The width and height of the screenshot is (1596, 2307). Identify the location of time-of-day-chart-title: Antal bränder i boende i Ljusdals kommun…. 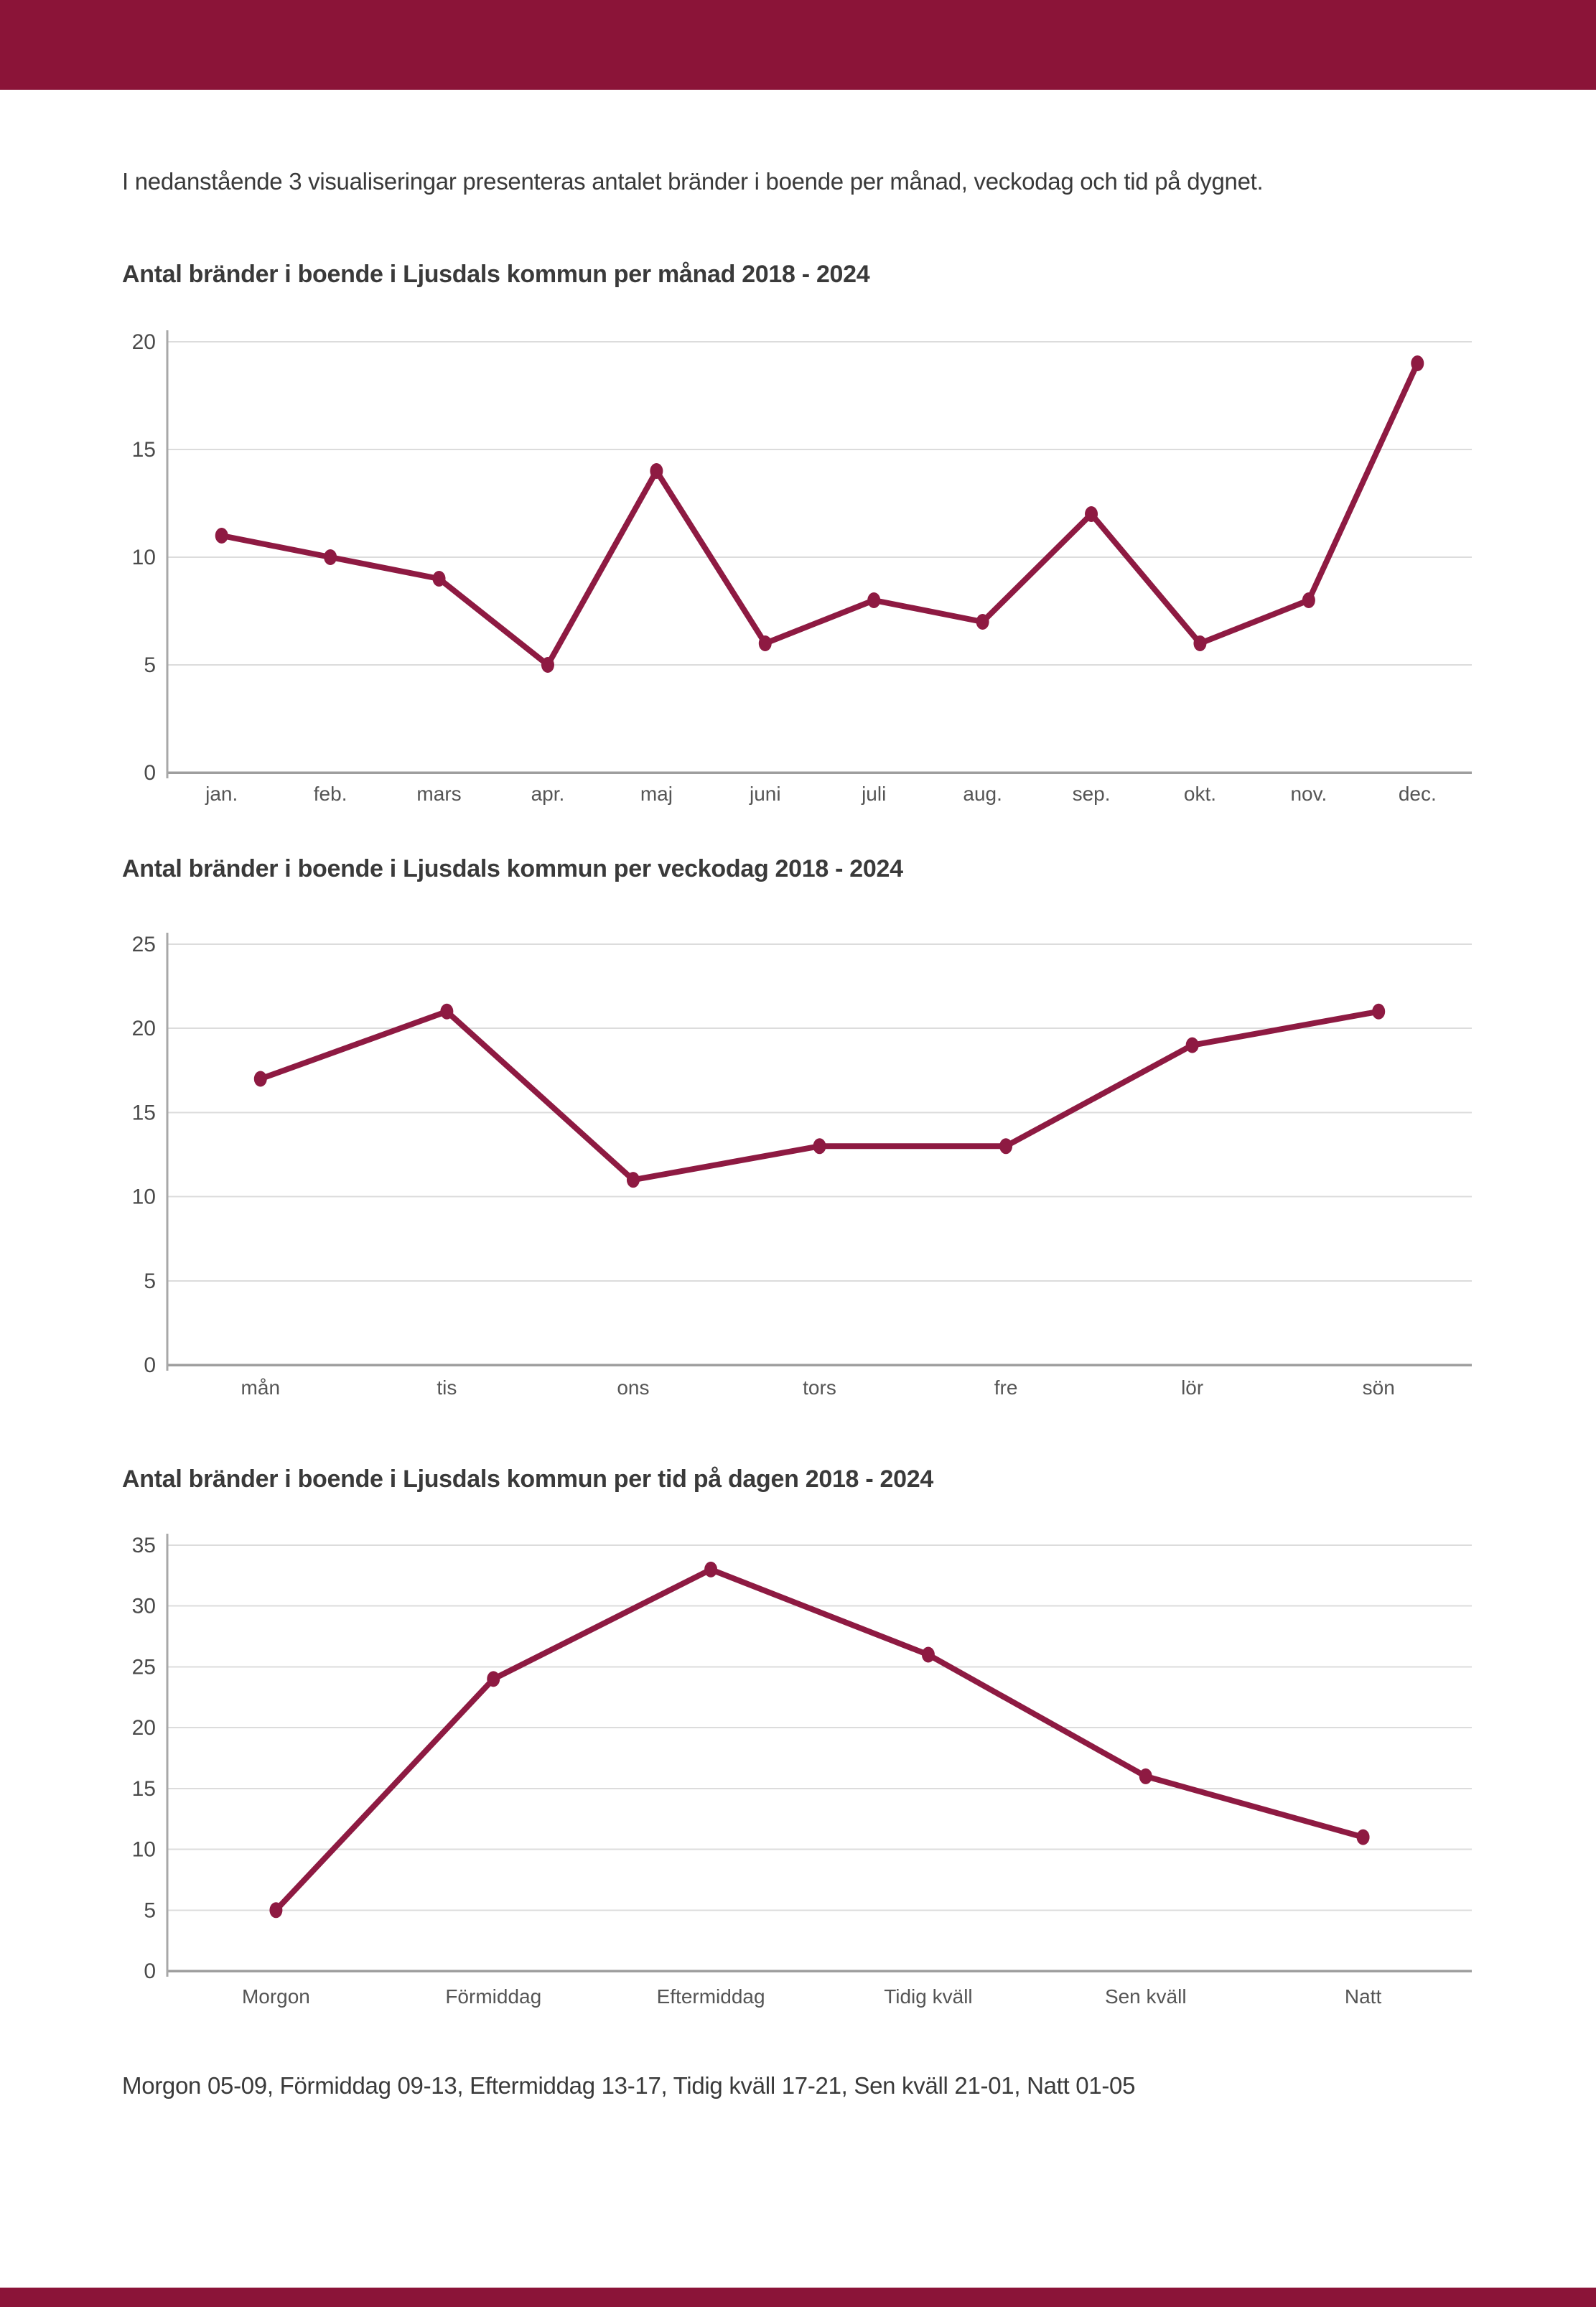
(527, 1479).